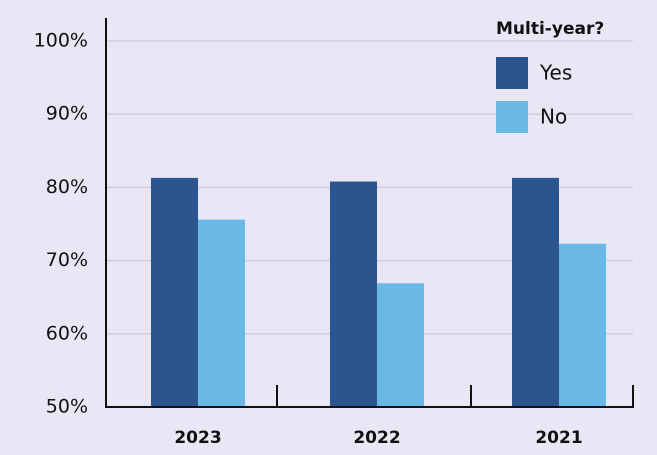 The height and width of the screenshot is (455, 657). I want to click on legend-title: Multi-year?, so click(550, 29).